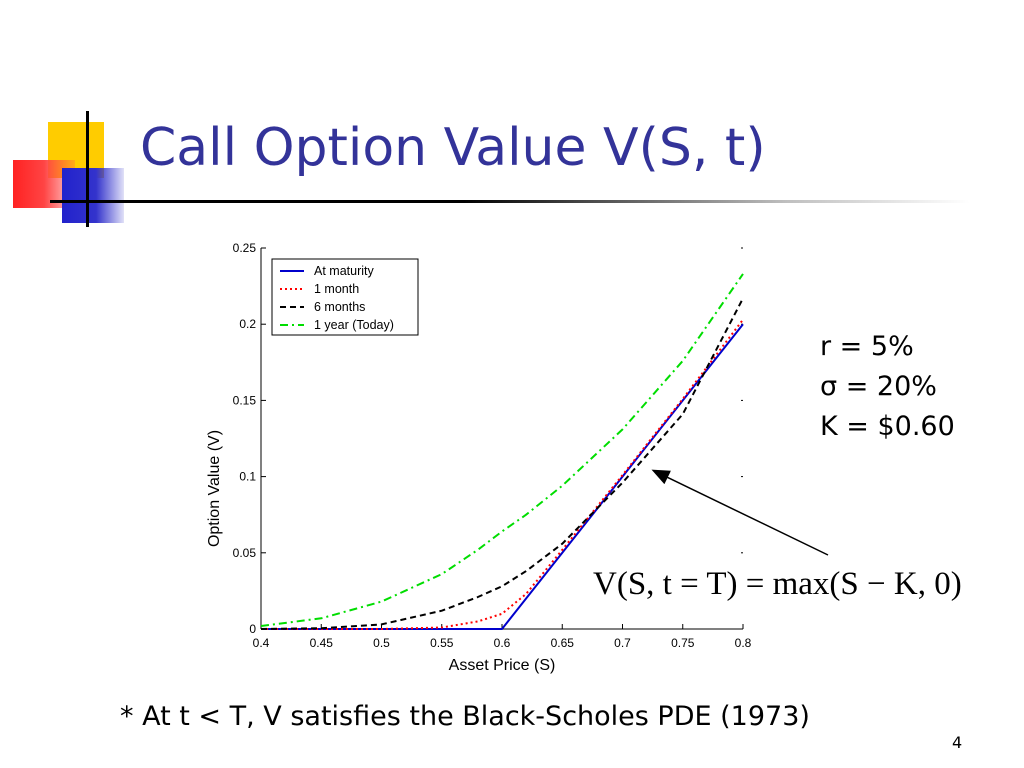 This screenshot has height=768, width=1024. Describe the element at coordinates (502, 665) in the screenshot. I see `x-axis-label: Asset Price (S)` at that location.